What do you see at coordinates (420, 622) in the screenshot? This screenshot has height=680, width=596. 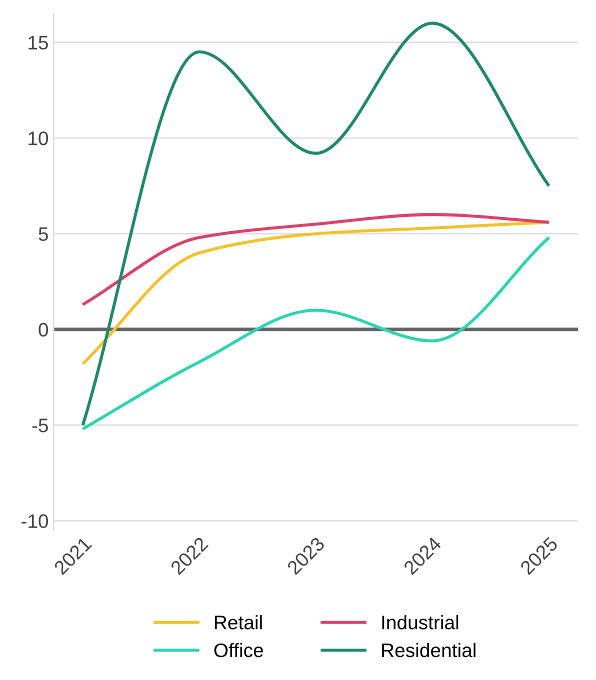 I see `legend-label: Industrial` at bounding box center [420, 622].